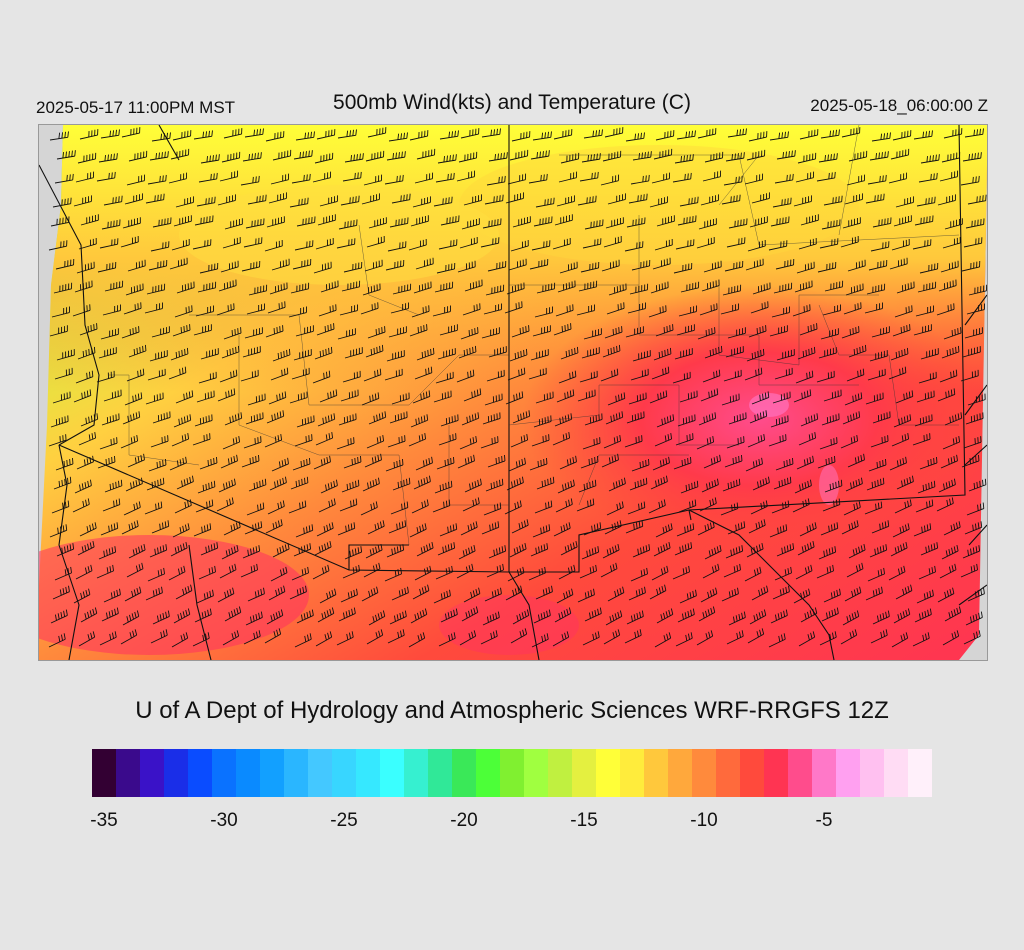 Image resolution: width=1024 pixels, height=950 pixels. Describe the element at coordinates (584, 820) in the screenshot. I see `colorbar-tick-label: -15` at that location.